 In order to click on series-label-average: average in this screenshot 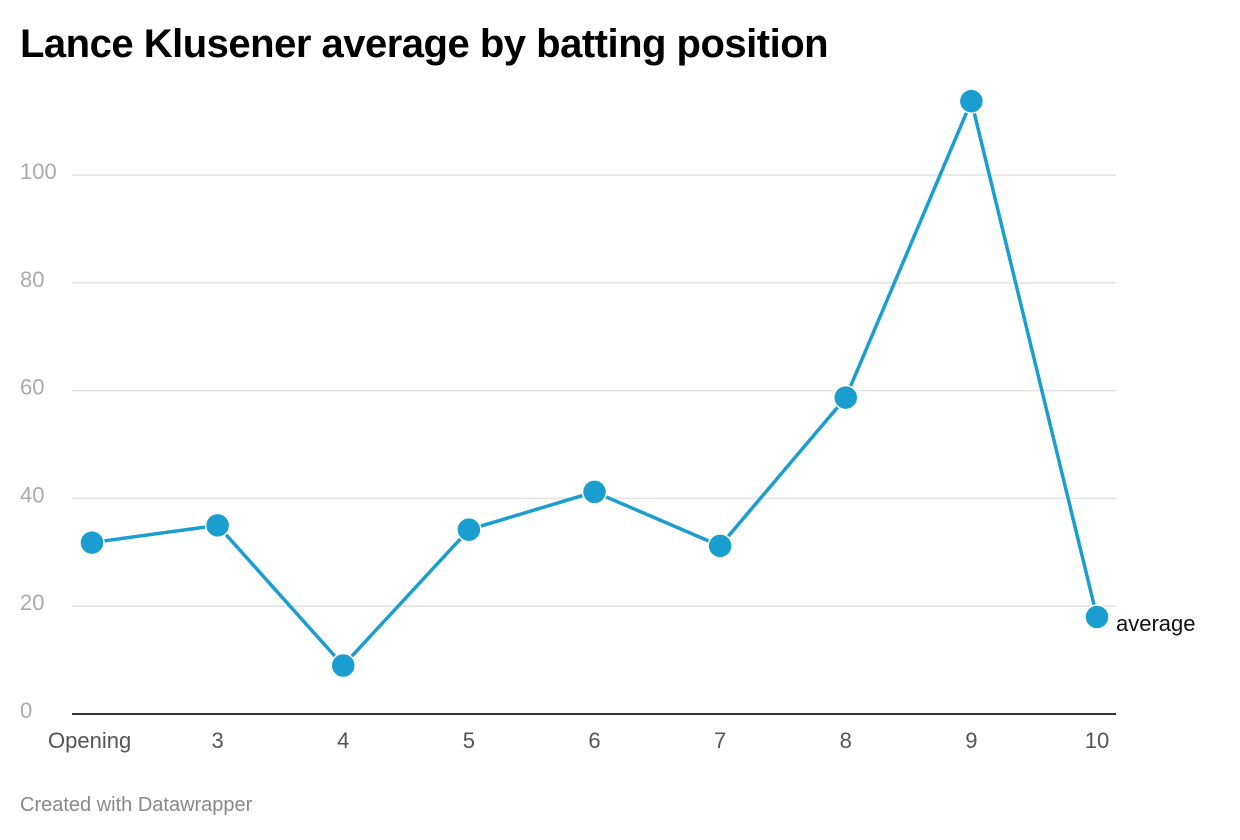, I will do `click(1156, 623)`.